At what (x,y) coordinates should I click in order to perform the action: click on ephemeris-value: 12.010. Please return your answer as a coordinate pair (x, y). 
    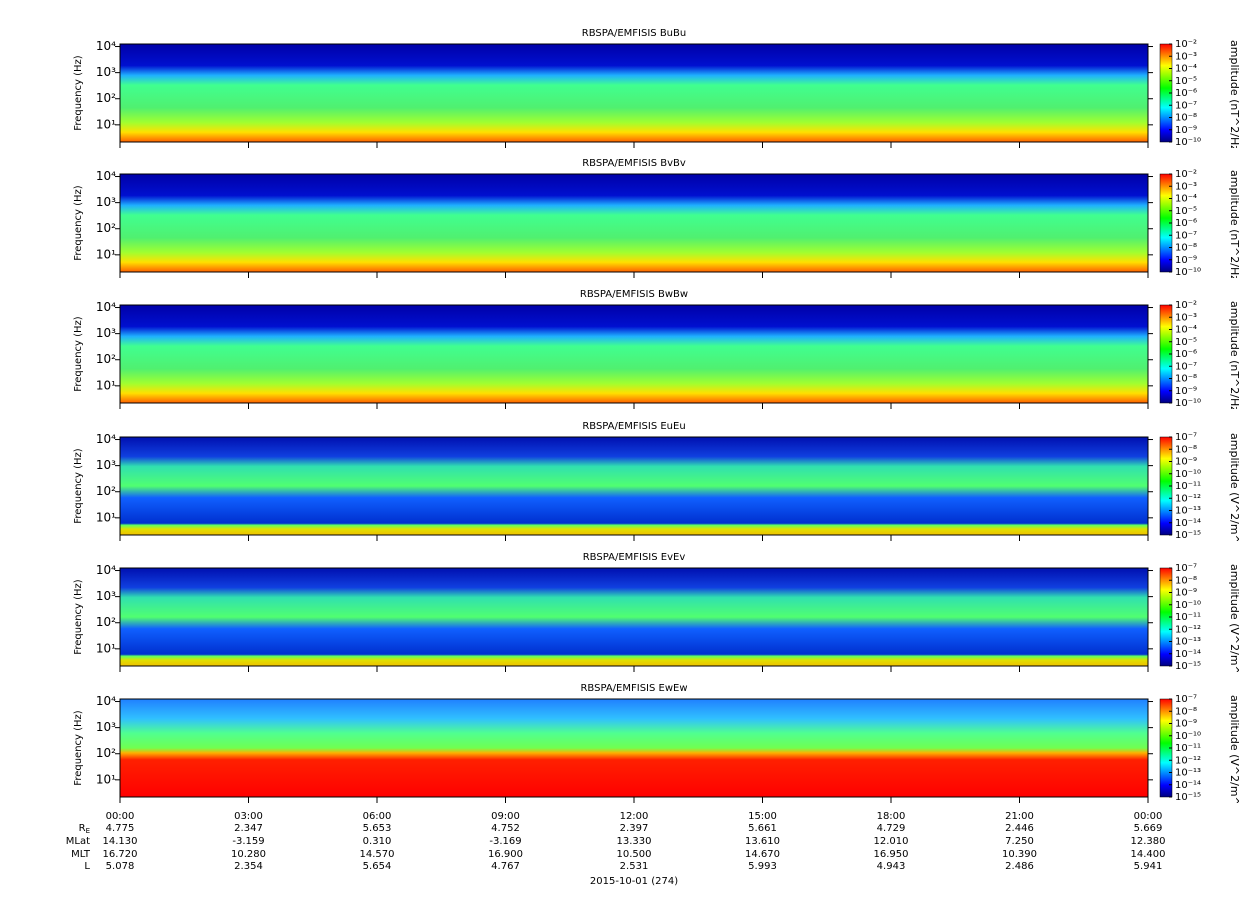
    Looking at the image, I should click on (891, 841).